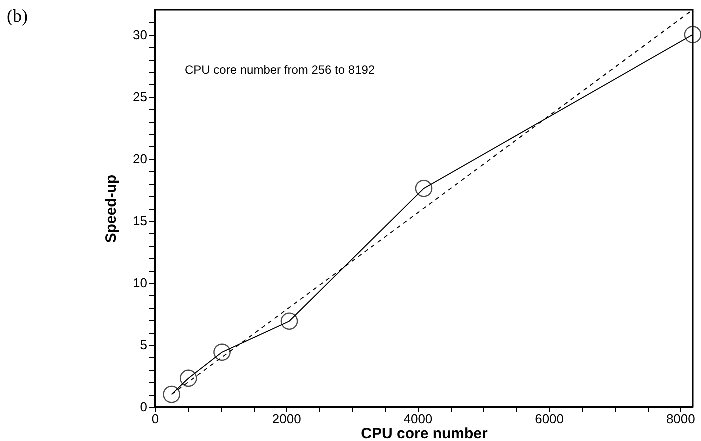  I want to click on annotation: CPU core number from 256 to 8192, so click(280, 70).